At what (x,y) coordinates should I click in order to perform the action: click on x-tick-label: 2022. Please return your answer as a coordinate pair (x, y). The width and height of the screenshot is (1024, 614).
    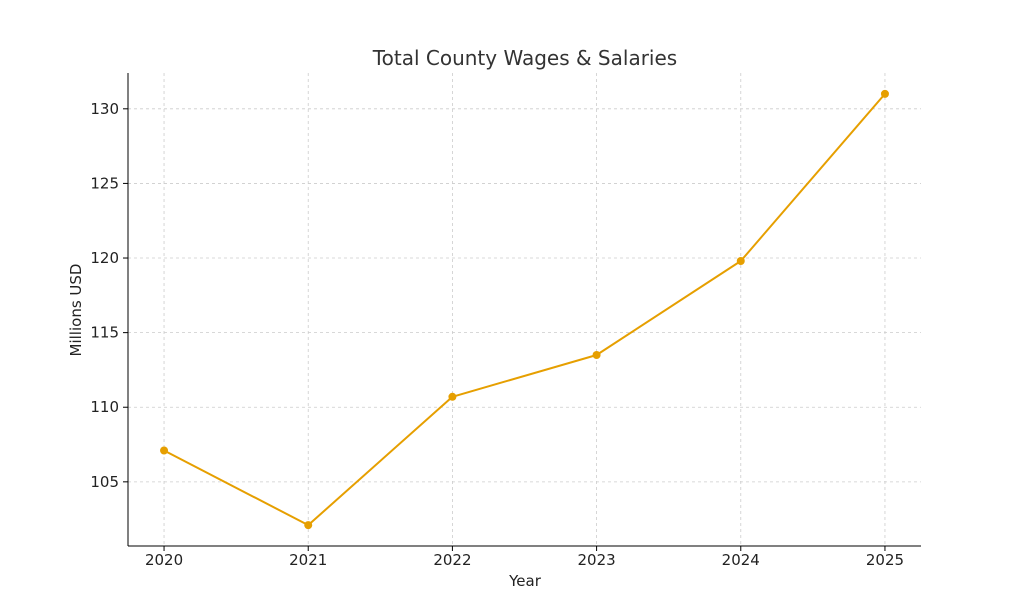
    Looking at the image, I should click on (452, 560).